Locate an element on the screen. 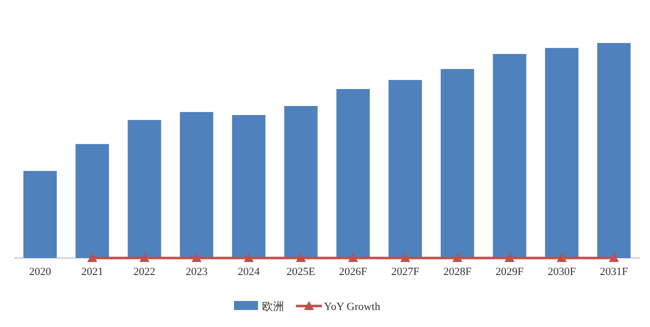 The image size is (650, 327). x-tick-label: 2026F is located at coordinates (353, 272).